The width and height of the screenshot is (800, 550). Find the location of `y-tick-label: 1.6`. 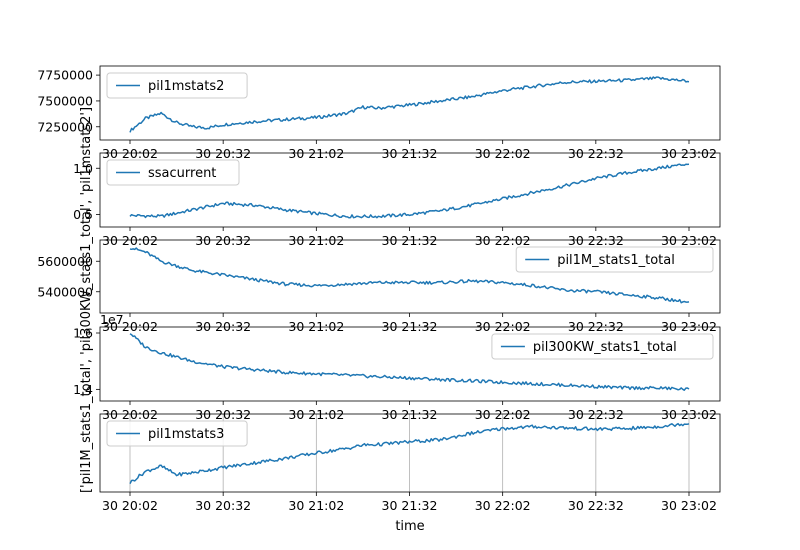

y-tick-label: 1.6 is located at coordinates (83, 333).